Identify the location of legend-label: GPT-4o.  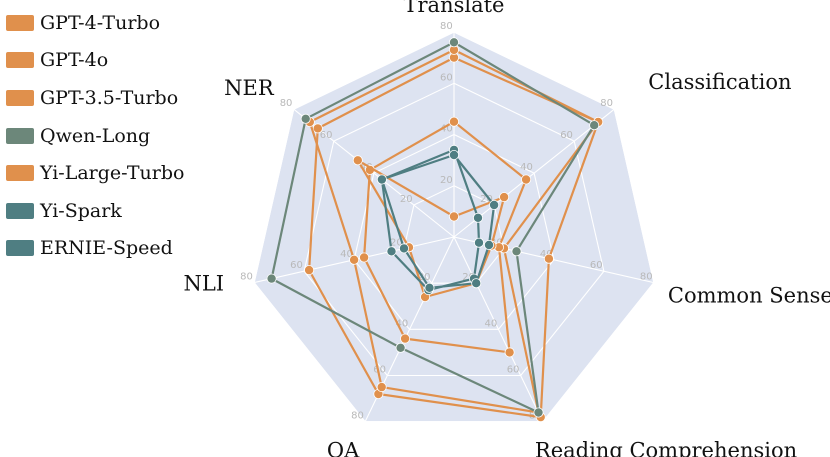
(74, 60).